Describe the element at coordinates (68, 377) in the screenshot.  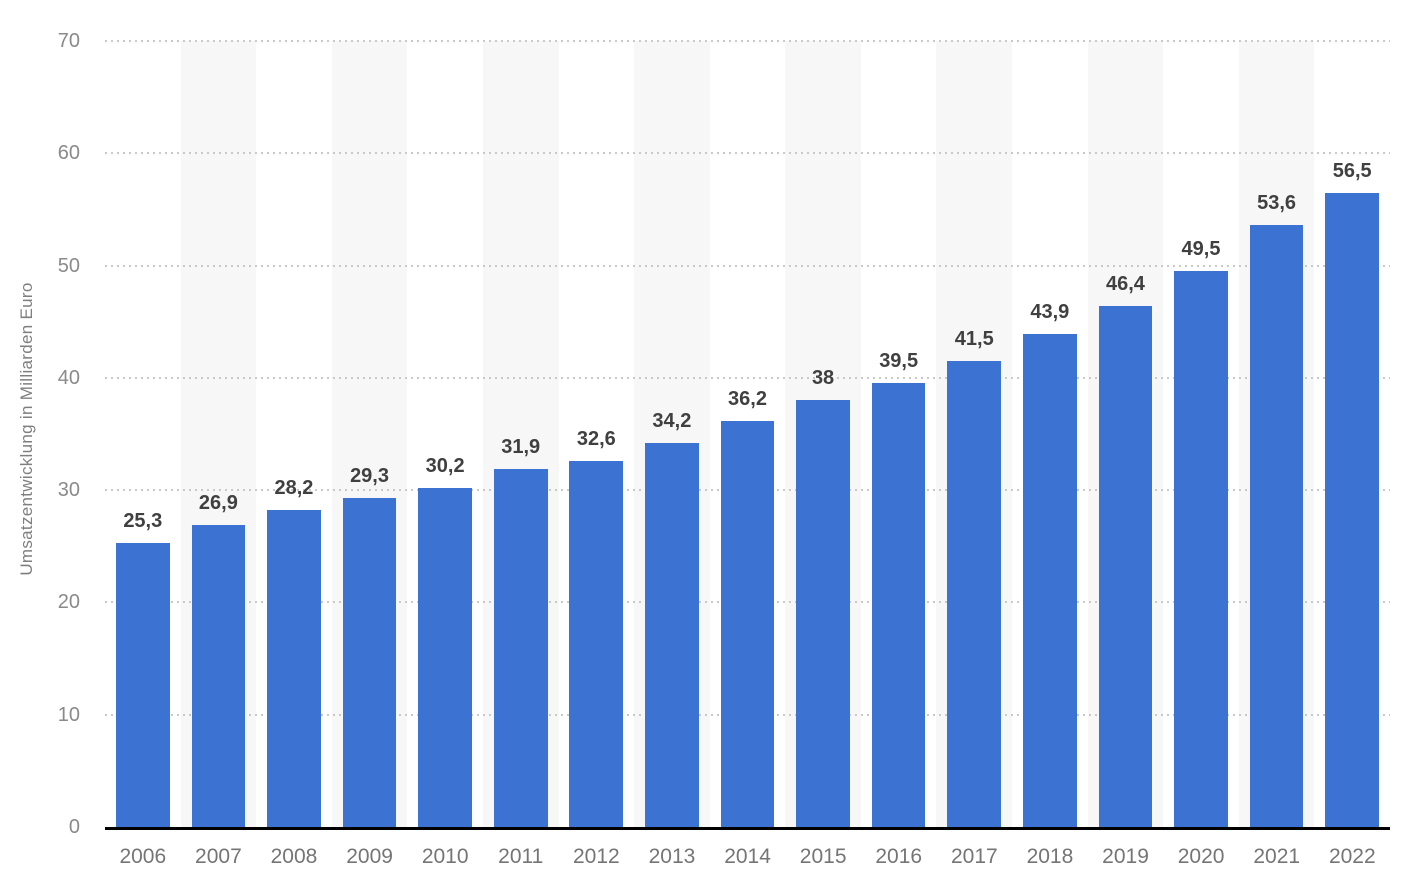
I see `y-tick-label-40: 40` at that location.